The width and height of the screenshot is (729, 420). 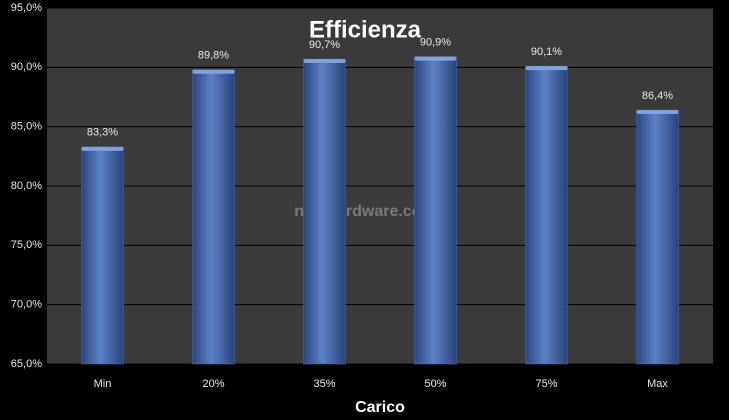 I want to click on x-tick-label: Max, so click(x=657, y=384).